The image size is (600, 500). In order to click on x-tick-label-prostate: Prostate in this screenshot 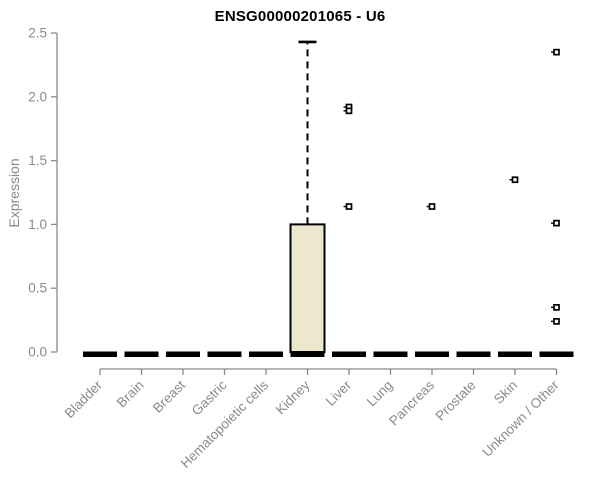, I will do `click(455, 401)`.